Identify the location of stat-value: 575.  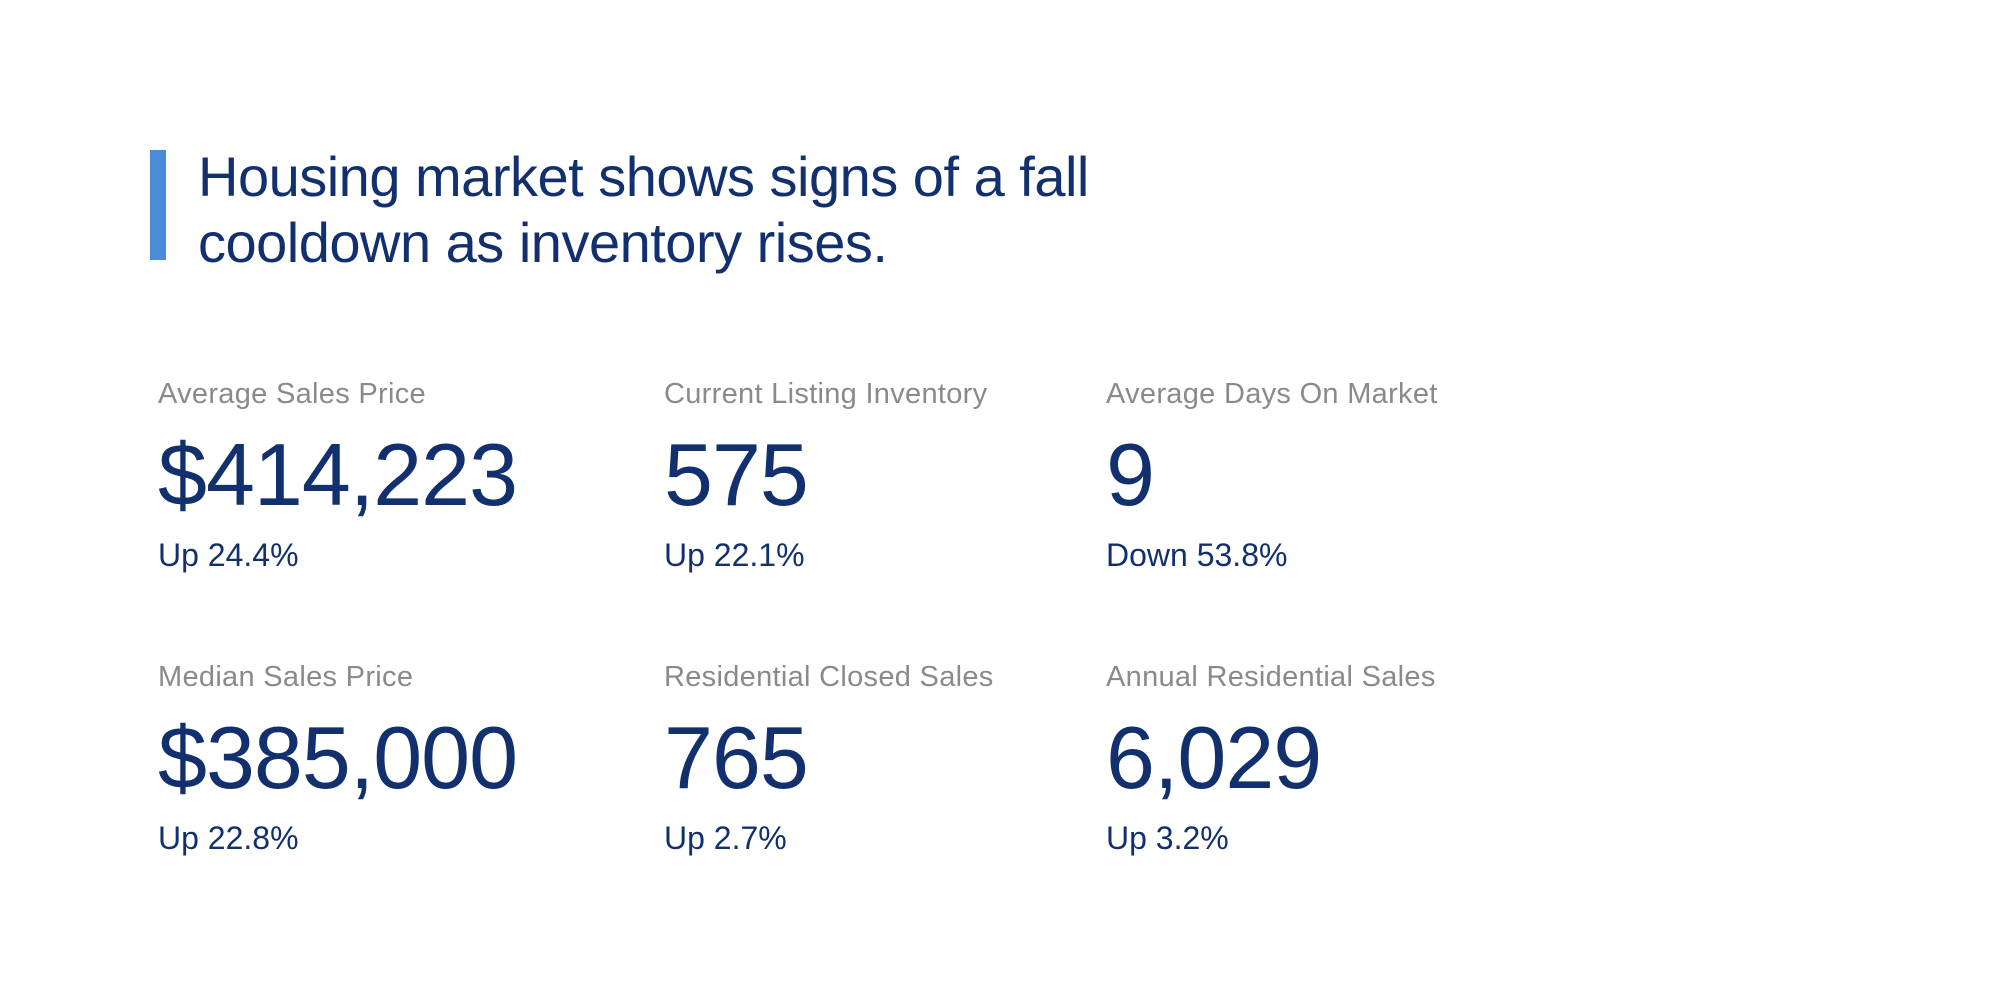
(736, 474).